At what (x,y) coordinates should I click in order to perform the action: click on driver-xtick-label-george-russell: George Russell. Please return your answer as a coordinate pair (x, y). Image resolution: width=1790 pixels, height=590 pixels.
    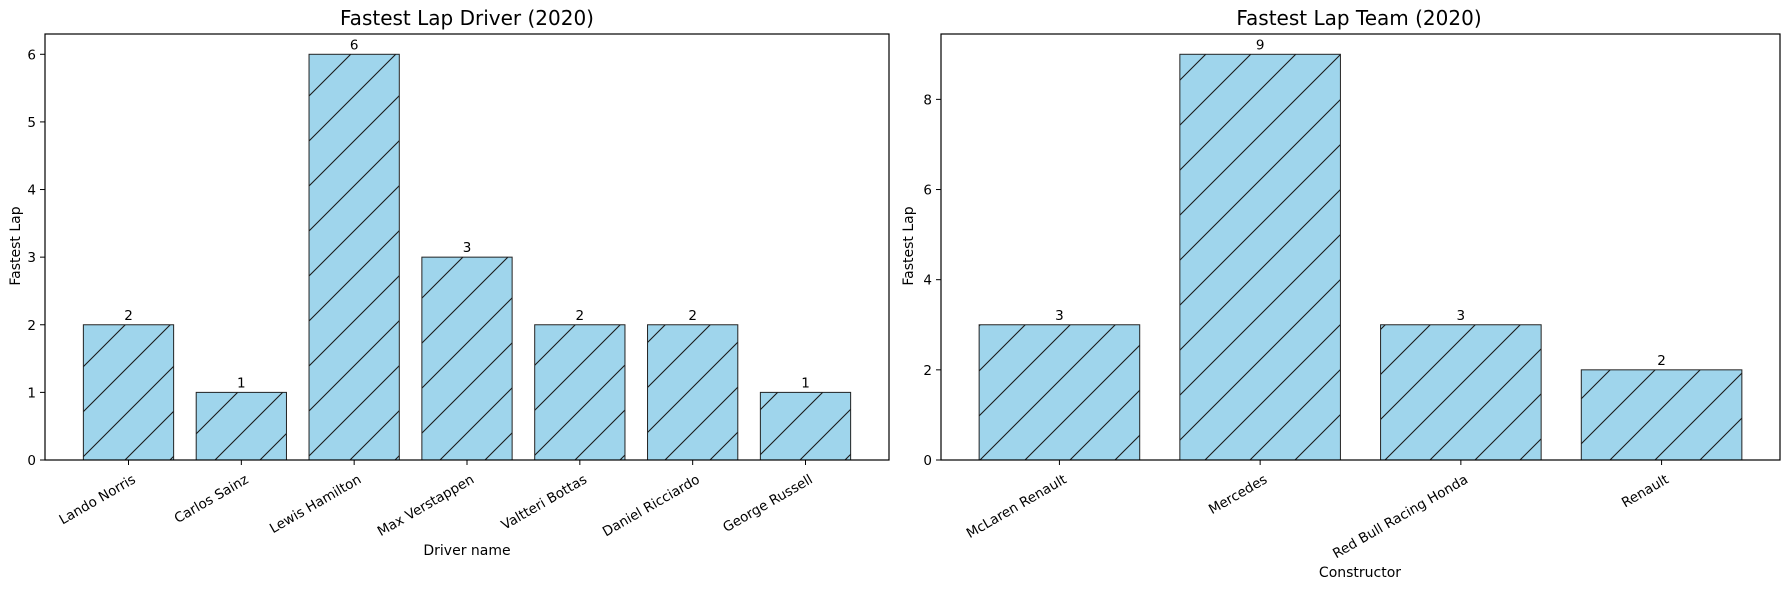
    Looking at the image, I should click on (767, 504).